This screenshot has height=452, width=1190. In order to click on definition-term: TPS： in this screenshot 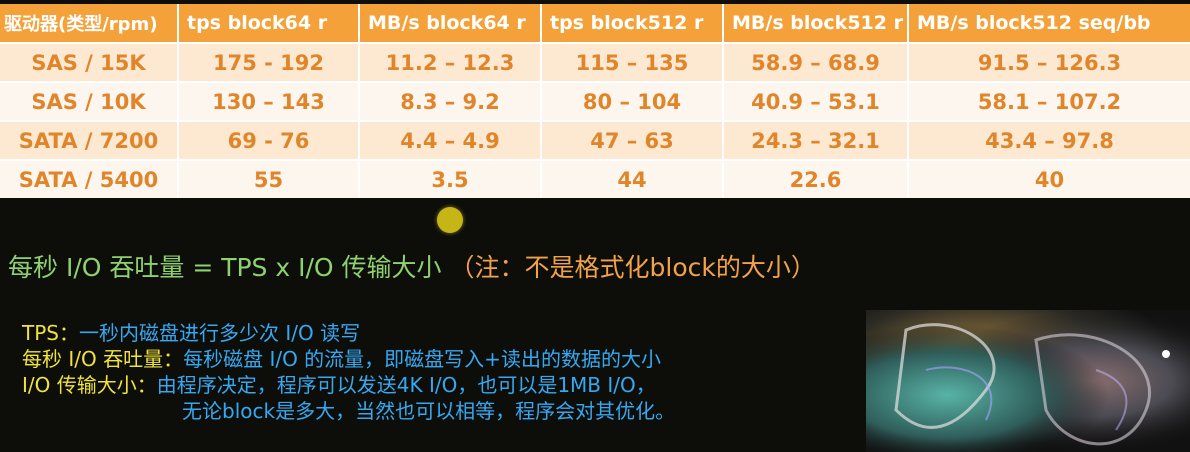, I will do `click(50, 333)`.